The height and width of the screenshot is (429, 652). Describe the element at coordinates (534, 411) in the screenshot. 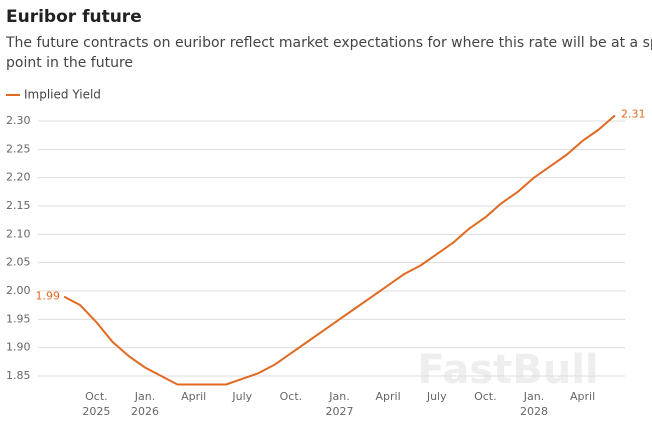

I see `x-tick-year: 2028` at that location.